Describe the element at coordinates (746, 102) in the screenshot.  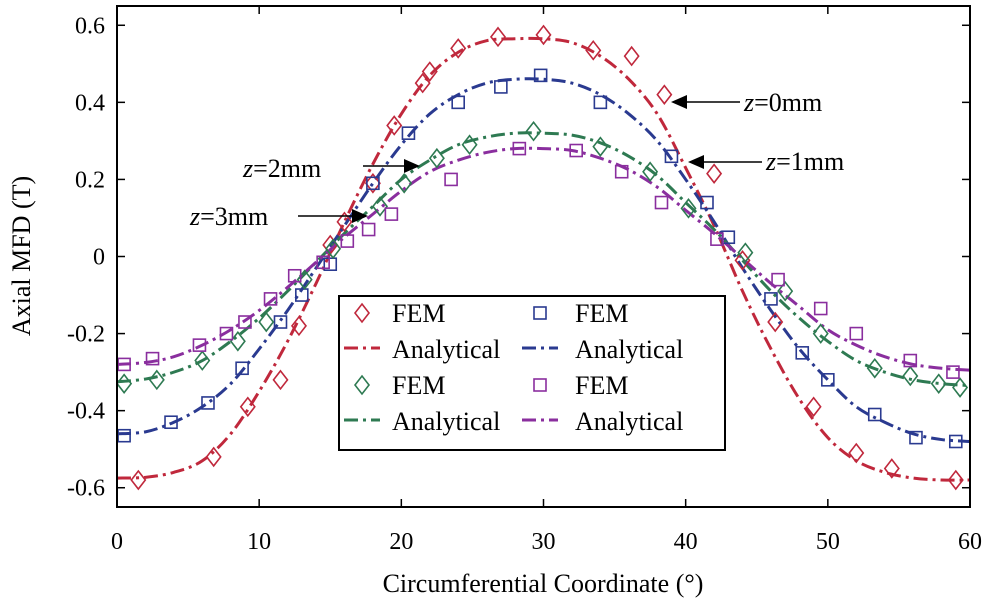
I see `annotation-z=0mm: z=0mm` at that location.